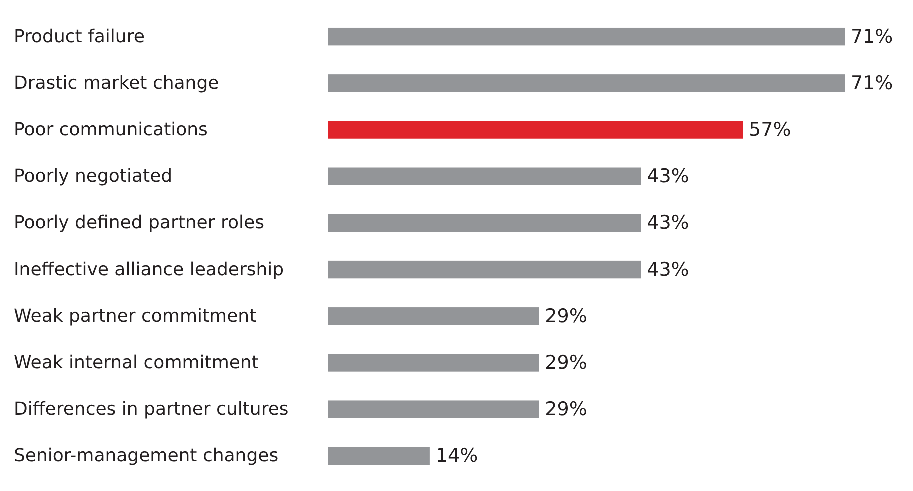 This screenshot has height=491, width=913. What do you see at coordinates (117, 83) in the screenshot?
I see `y-tick-label: Drastic market change` at bounding box center [117, 83].